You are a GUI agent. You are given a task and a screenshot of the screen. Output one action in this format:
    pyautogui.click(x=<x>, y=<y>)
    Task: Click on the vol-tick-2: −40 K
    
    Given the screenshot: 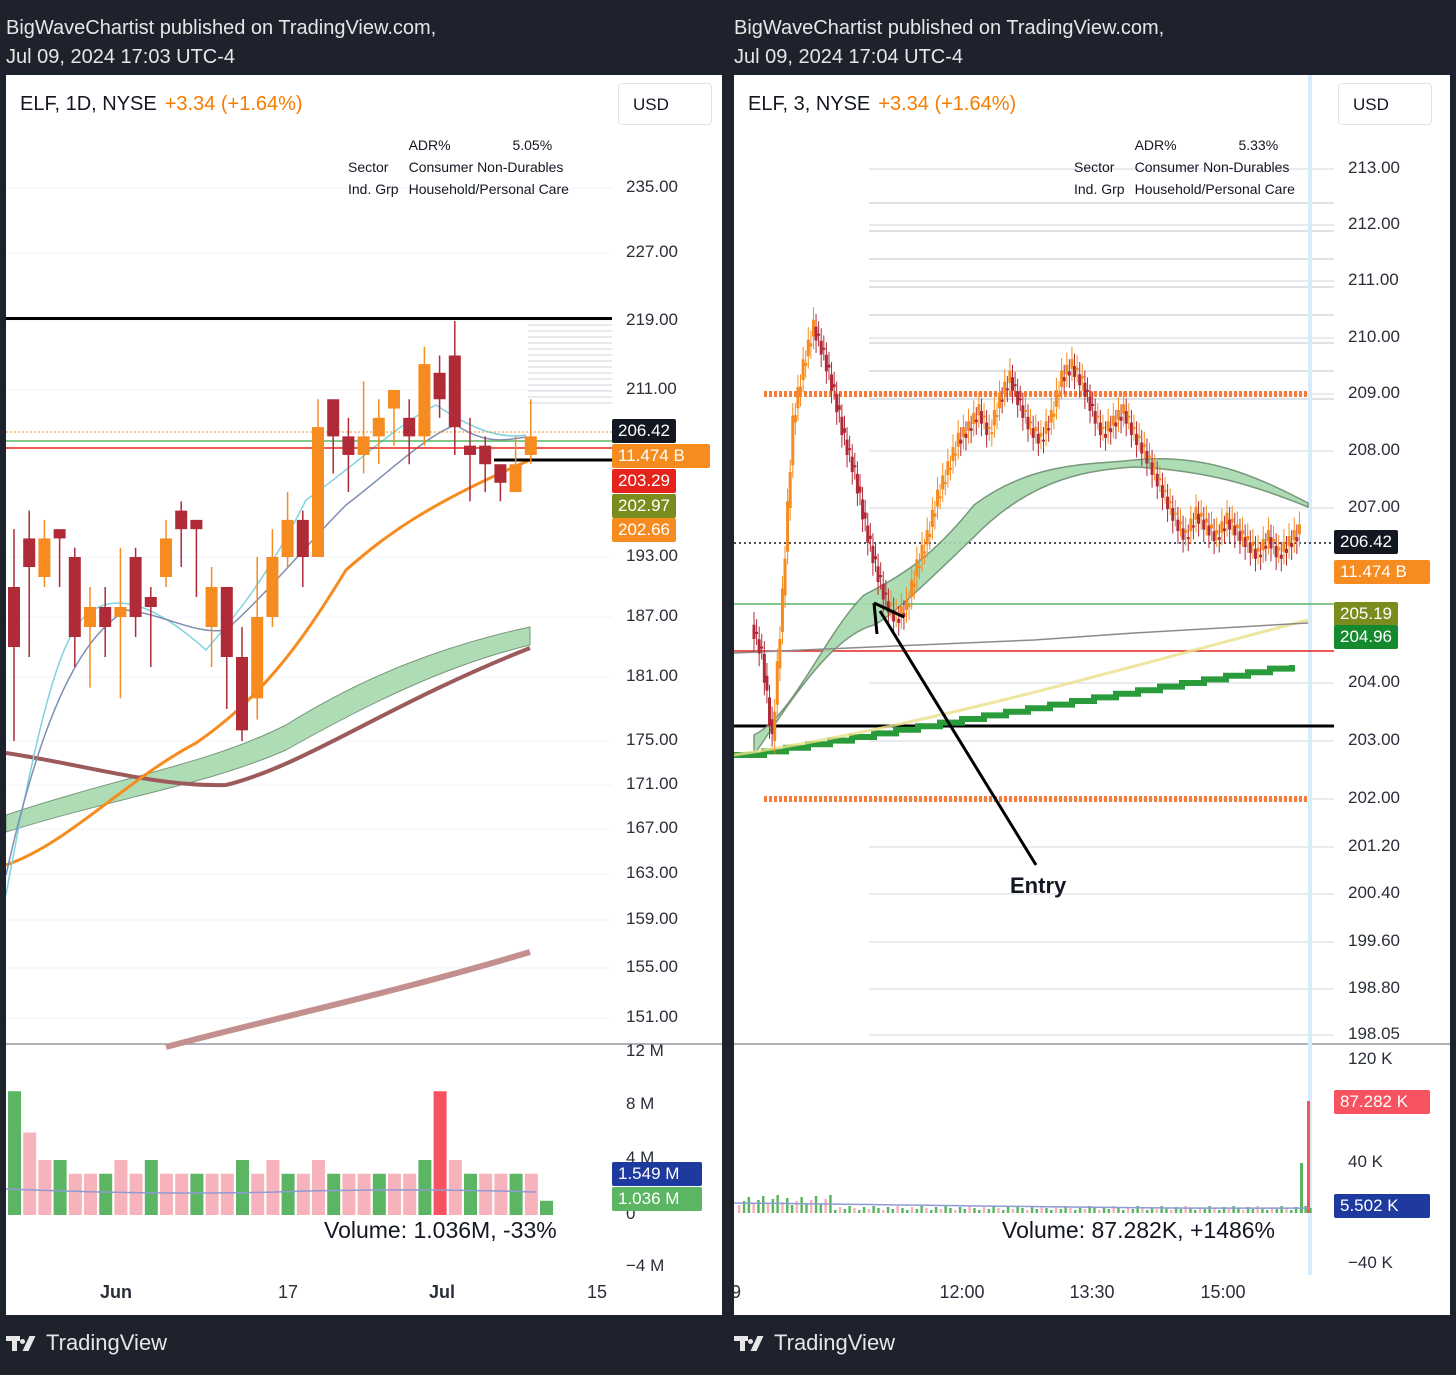 What is the action you would take?
    pyautogui.click(x=1370, y=1262)
    